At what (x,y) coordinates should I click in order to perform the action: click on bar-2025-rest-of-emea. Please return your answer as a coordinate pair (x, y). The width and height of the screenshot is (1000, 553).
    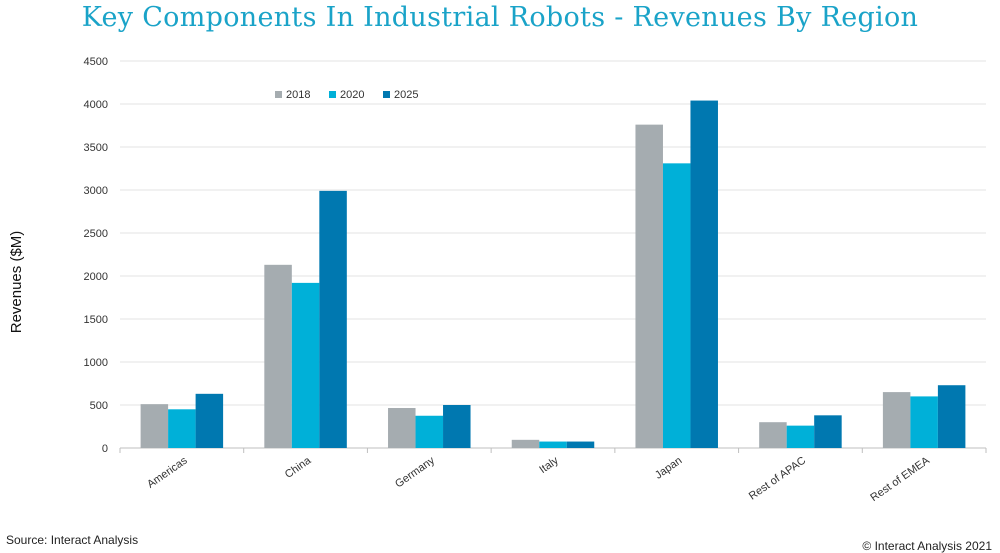
    Looking at the image, I should click on (951, 416).